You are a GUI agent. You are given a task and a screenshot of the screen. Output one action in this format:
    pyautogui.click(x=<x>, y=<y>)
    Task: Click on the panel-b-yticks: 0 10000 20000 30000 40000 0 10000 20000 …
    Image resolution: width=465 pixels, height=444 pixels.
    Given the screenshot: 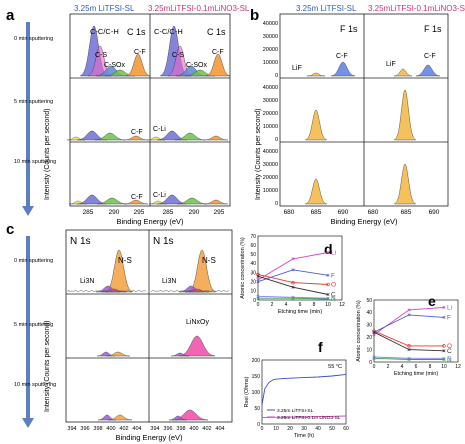 What is the action you would take?
    pyautogui.click(x=270, y=114)
    